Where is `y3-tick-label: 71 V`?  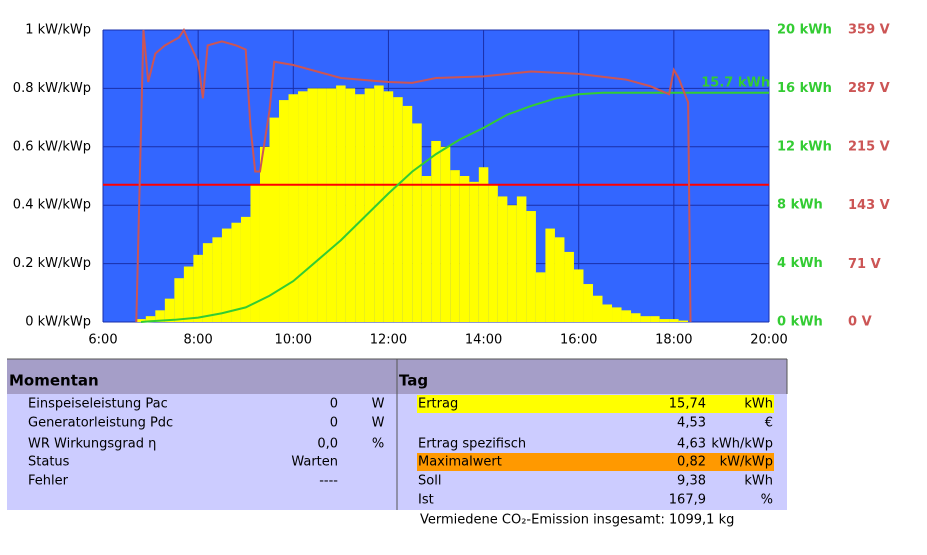 y3-tick-label: 71 V is located at coordinates (864, 264).